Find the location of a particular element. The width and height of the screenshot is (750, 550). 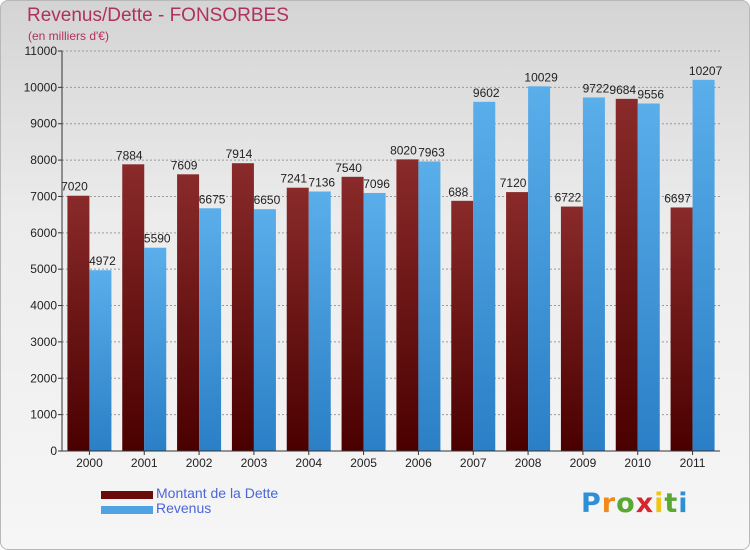

data-label-revenue: 9556 is located at coordinates (650, 95).